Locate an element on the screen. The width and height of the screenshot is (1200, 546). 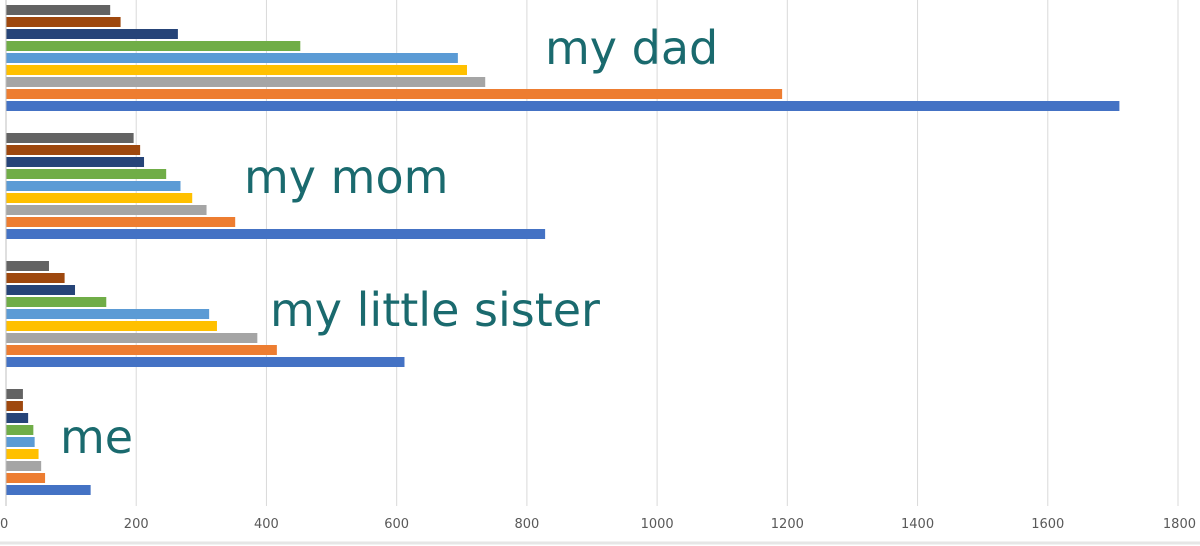
x-tick-label: 1400 is located at coordinates (917, 524).